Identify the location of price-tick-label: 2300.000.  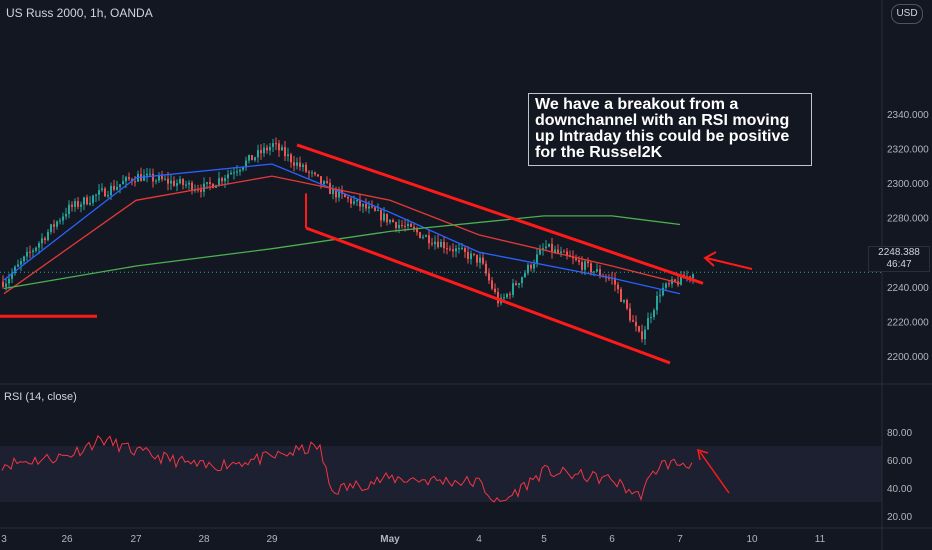
(908, 184).